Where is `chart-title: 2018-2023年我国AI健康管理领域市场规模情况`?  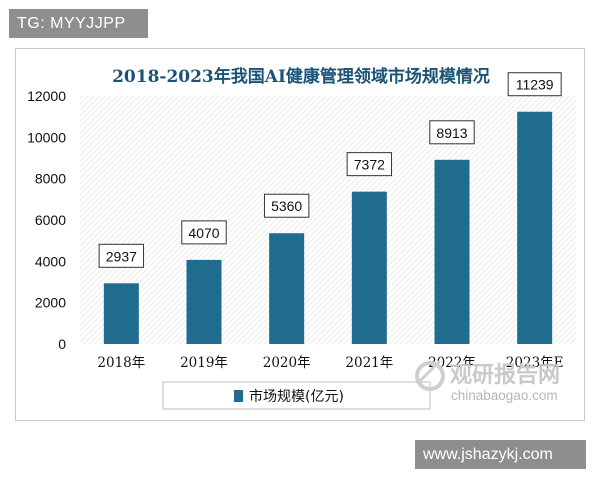 chart-title: 2018-2023年我国AI健康管理领域市场规模情况 is located at coordinates (301, 76).